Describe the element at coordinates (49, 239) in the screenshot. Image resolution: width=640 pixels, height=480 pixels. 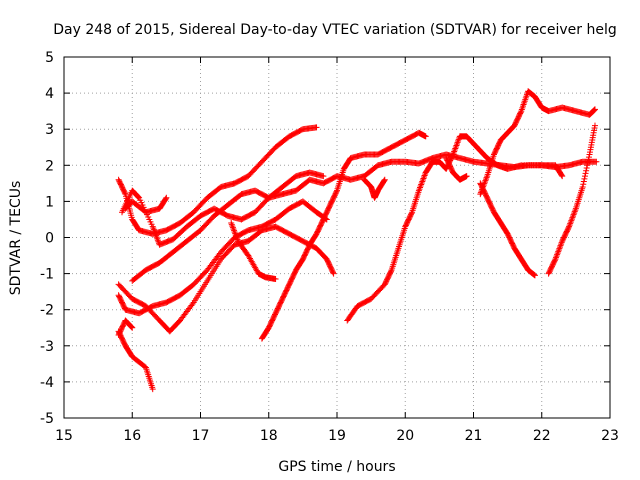
I see `y-tick-label: 0` at that location.